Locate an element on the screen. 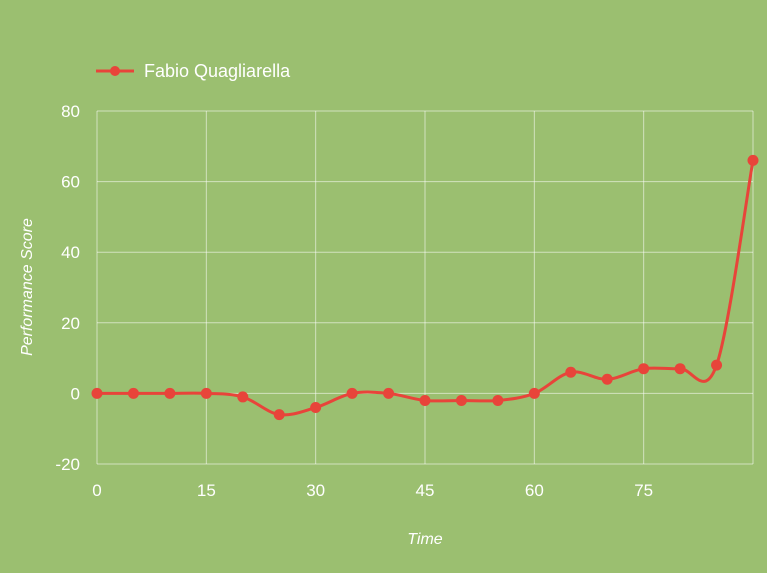 The image size is (767, 573). x-tick-label: 75 is located at coordinates (643, 490).